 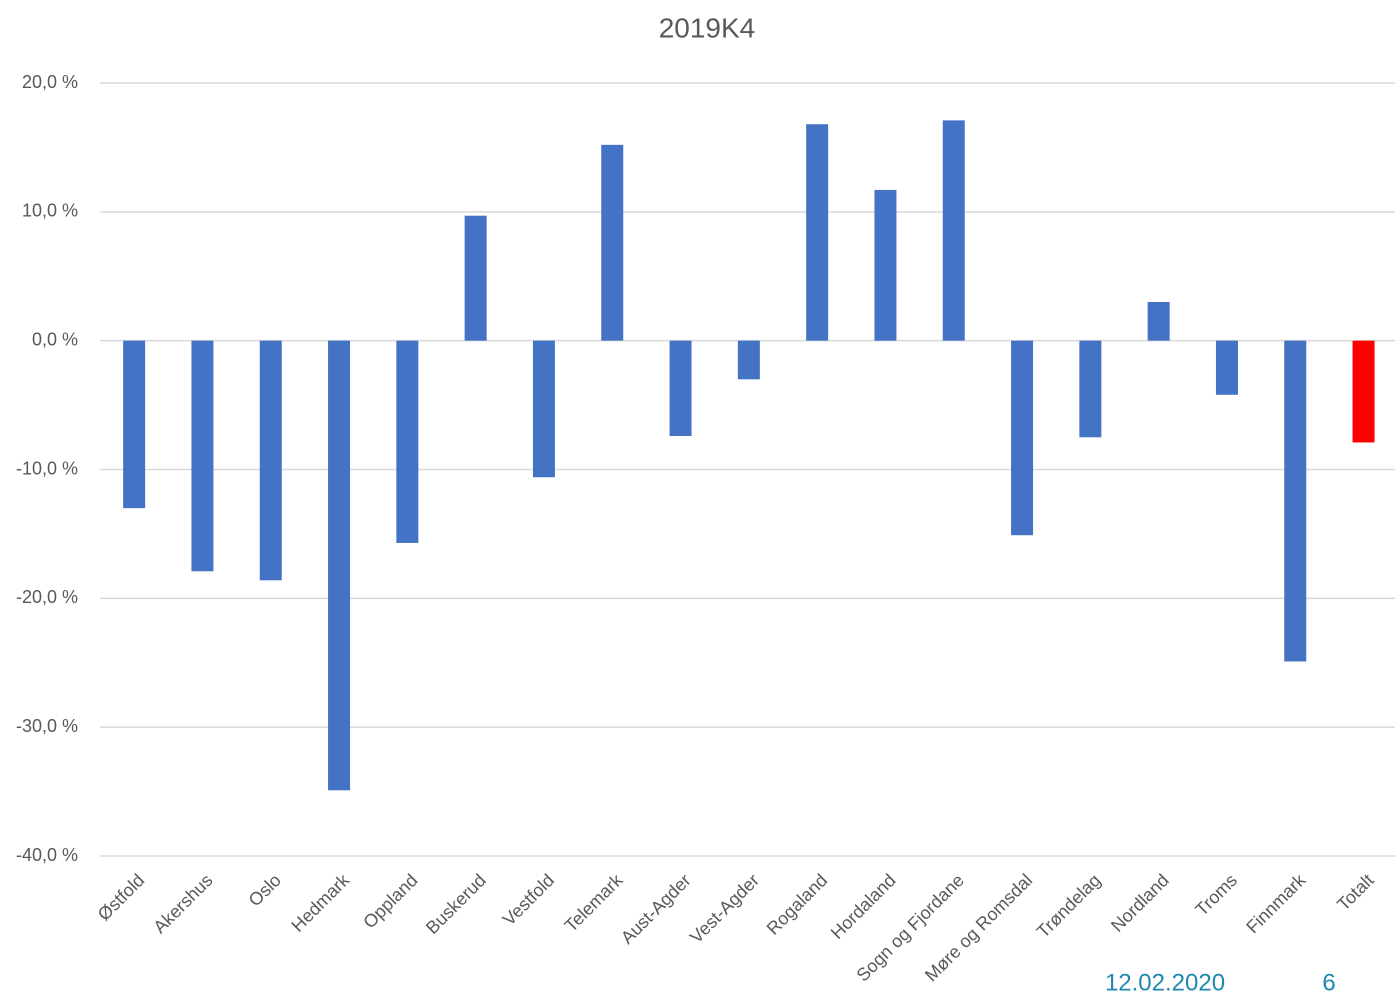 What do you see at coordinates (1140, 903) in the screenshot?
I see `x-tick-label: Nordland` at bounding box center [1140, 903].